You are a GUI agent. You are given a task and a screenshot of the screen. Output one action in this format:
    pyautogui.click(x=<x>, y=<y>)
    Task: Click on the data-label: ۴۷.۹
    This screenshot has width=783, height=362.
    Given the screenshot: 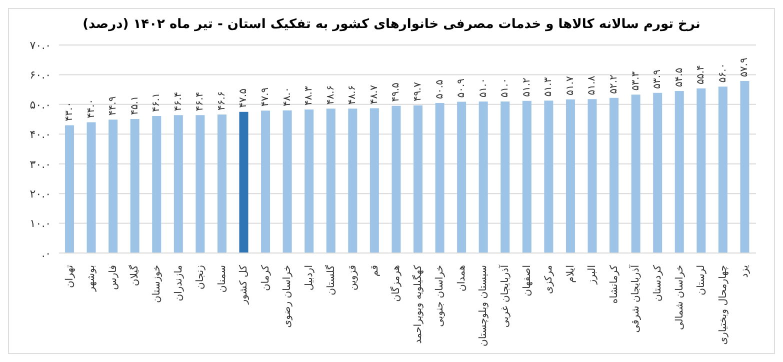 What is the action you would take?
    pyautogui.click(x=266, y=97)
    